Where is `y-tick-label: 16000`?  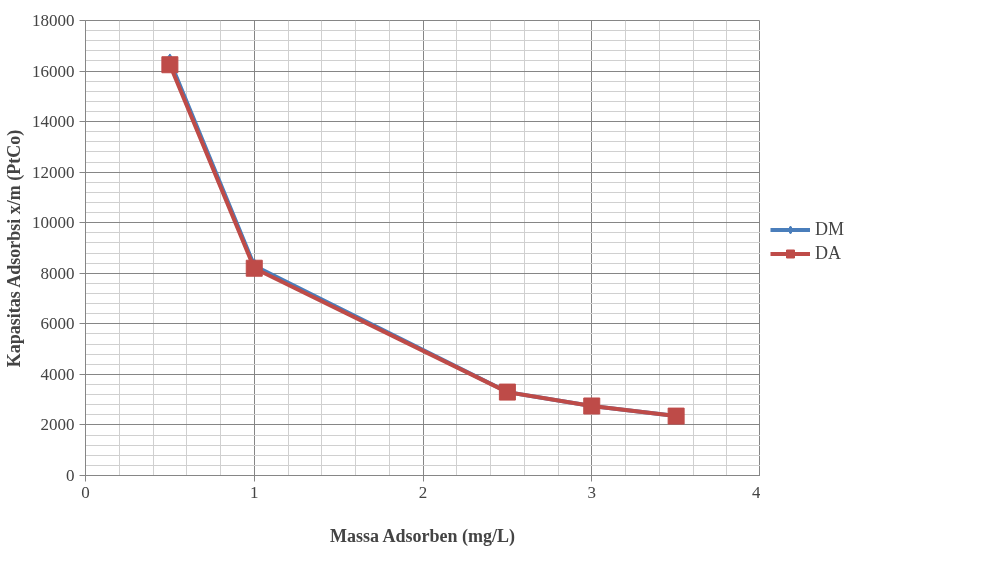
y-tick-label: 16000 is located at coordinates (53, 71).